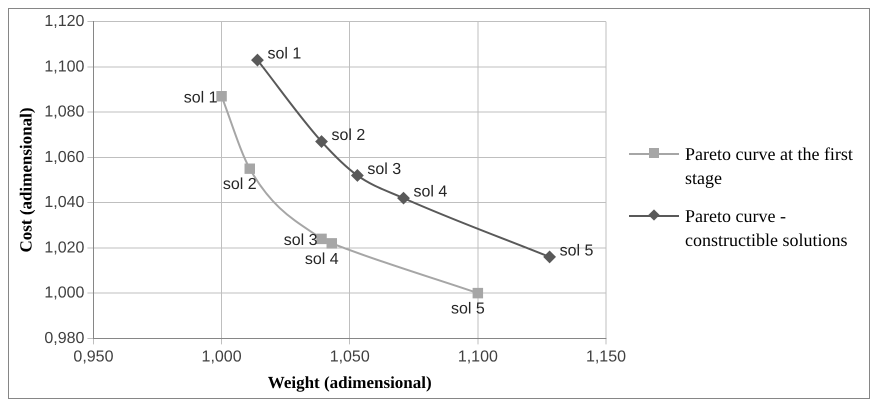 The height and width of the screenshot is (407, 878). I want to click on y-tick-label: 1,100, so click(64, 67).